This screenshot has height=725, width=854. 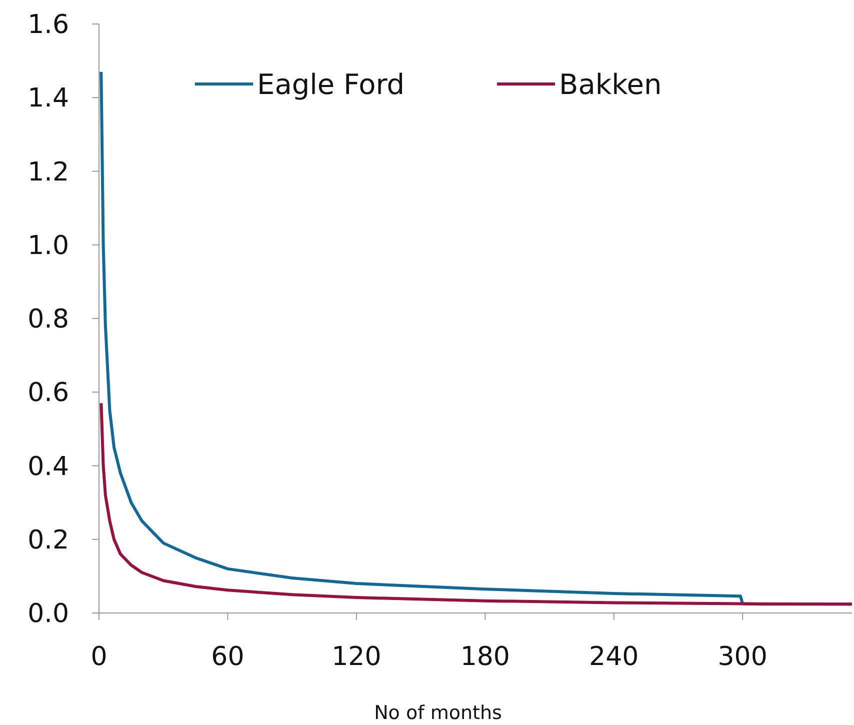 I want to click on x-tick-label: 240, so click(x=614, y=657).